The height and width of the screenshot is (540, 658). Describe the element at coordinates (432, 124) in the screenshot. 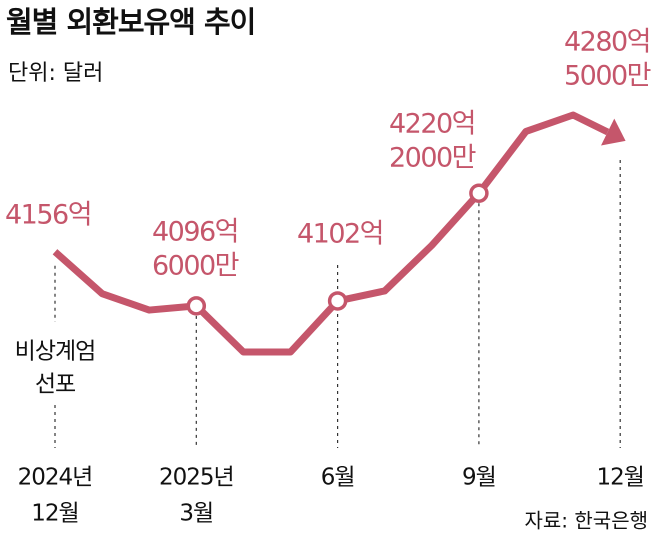

I see `value-label: 4220억` at that location.